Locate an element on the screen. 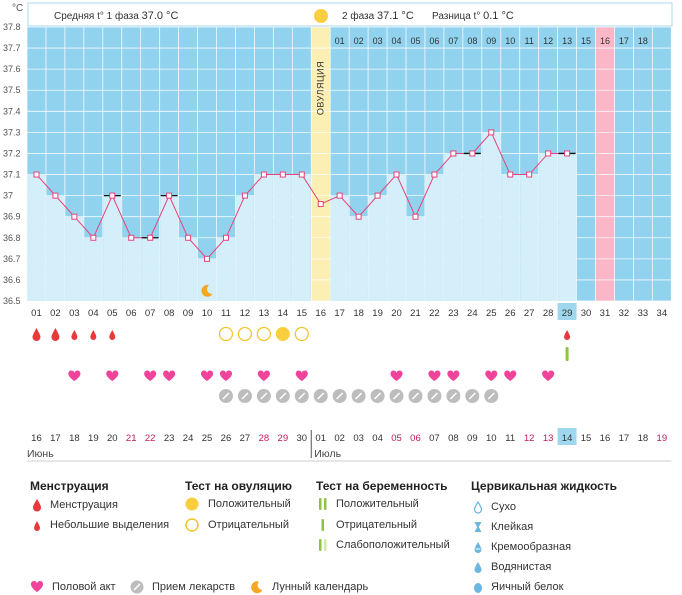 This screenshot has width=682, height=595. date-label: 04 is located at coordinates (377, 438).